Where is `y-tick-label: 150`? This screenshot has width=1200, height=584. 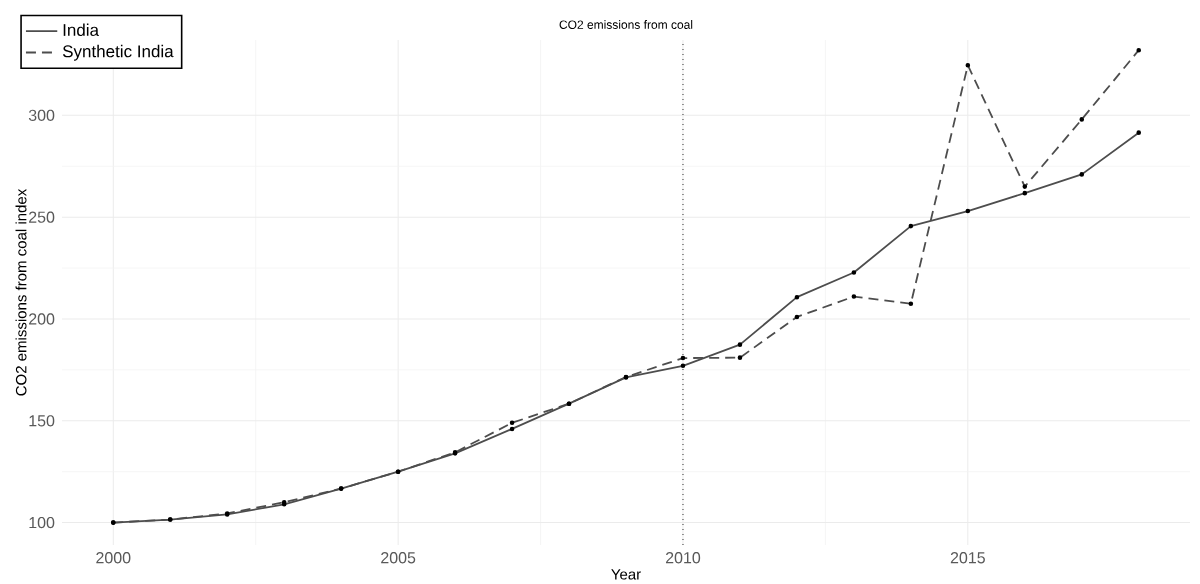
y-tick-label: 150 is located at coordinates (42, 421).